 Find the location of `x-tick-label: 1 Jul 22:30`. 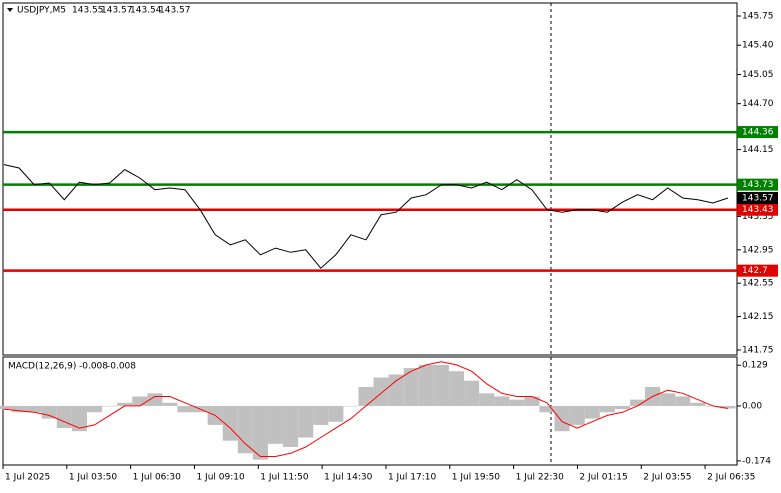

x-tick-label: 1 Jul 22:30 is located at coordinates (540, 478).